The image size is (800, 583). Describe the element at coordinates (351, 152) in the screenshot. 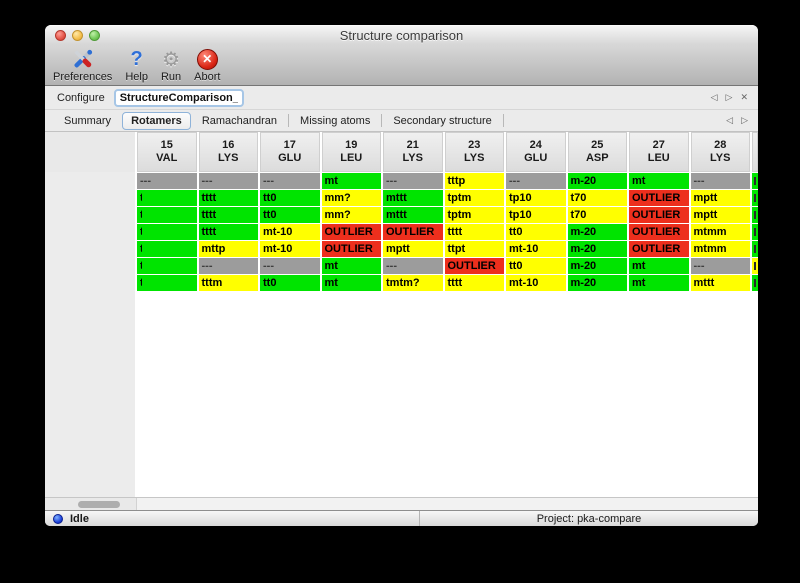

I see `column-header: 19 LEU` at that location.